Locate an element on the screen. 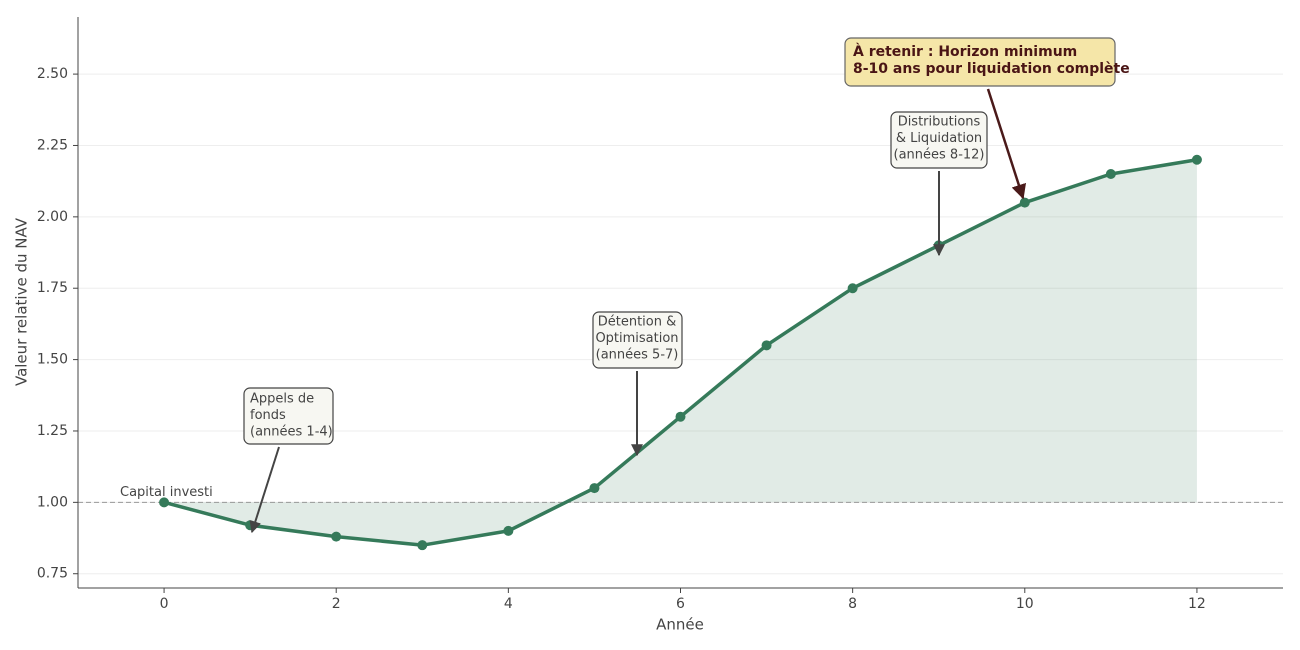  x-tick-label: 12 is located at coordinates (1197, 604).